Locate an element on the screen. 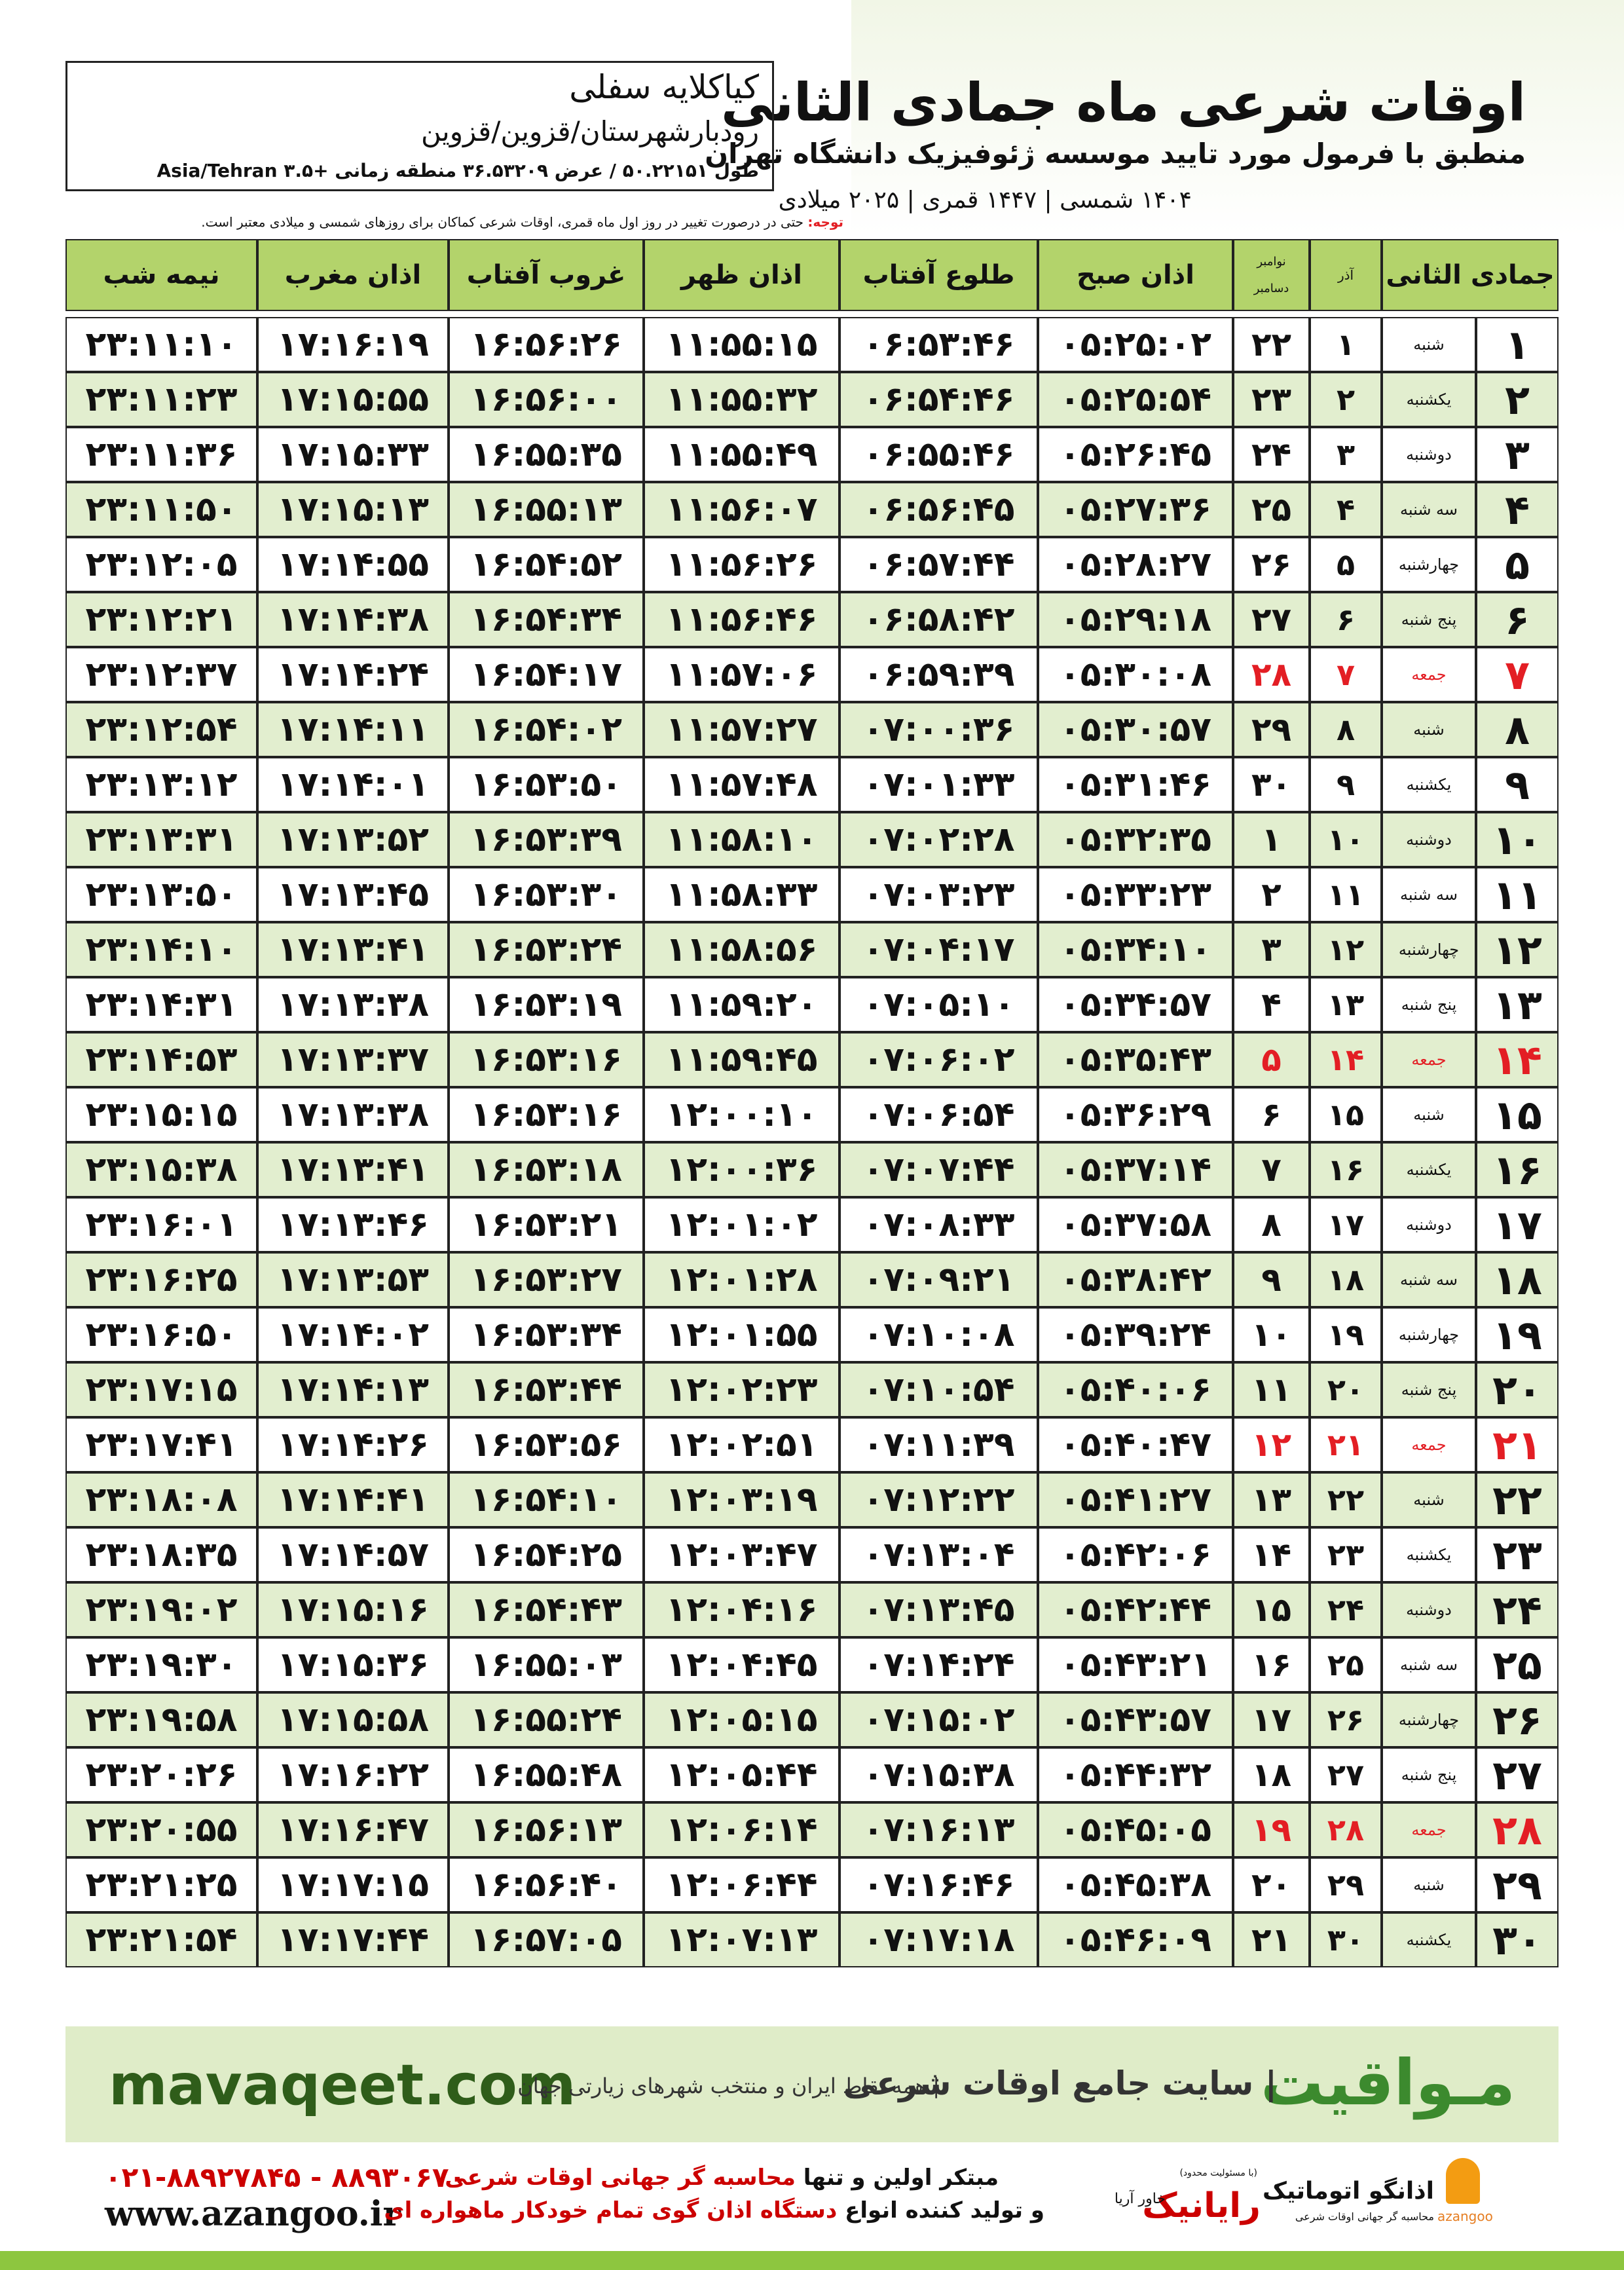 The image size is (1624, 2270). time-cell: ۱۶:۵۷:۰۵ is located at coordinates (546, 1939).